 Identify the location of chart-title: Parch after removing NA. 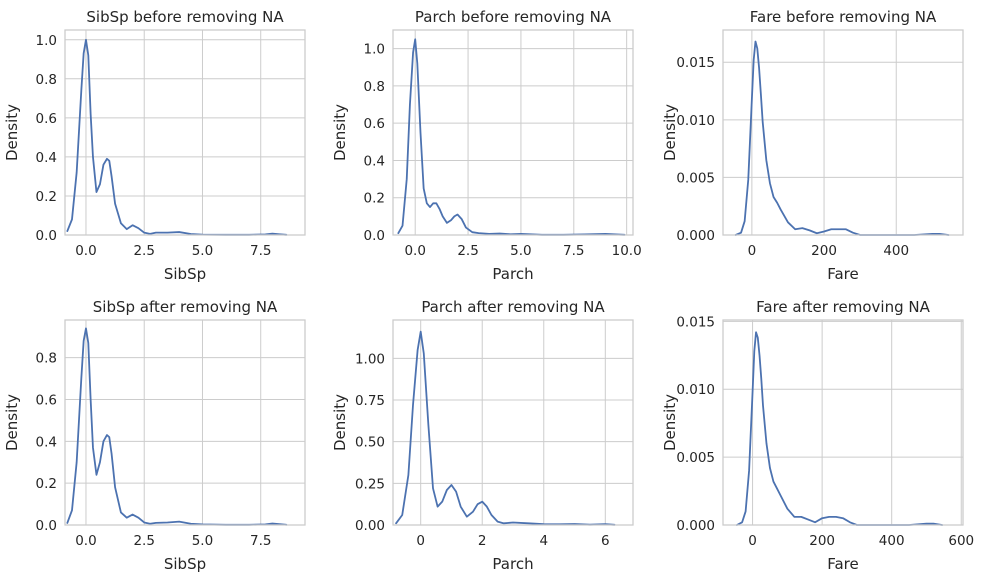
(513, 307).